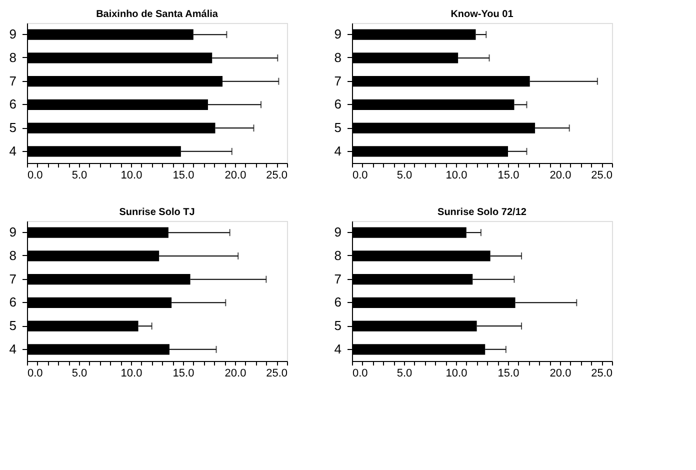  Describe the element at coordinates (157, 14) in the screenshot. I see `chart-title: Baixinho de Santa Amália` at that location.